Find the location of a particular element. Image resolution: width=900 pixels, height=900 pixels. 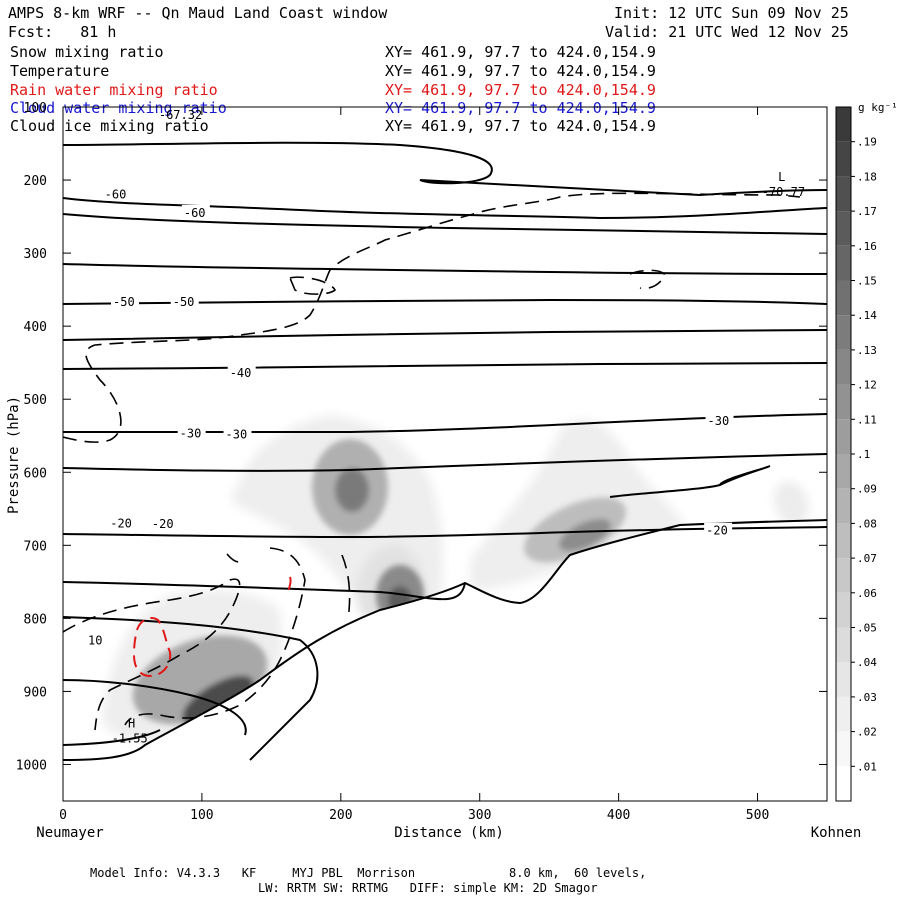

colorbar-label: .05 is located at coordinates (867, 628).